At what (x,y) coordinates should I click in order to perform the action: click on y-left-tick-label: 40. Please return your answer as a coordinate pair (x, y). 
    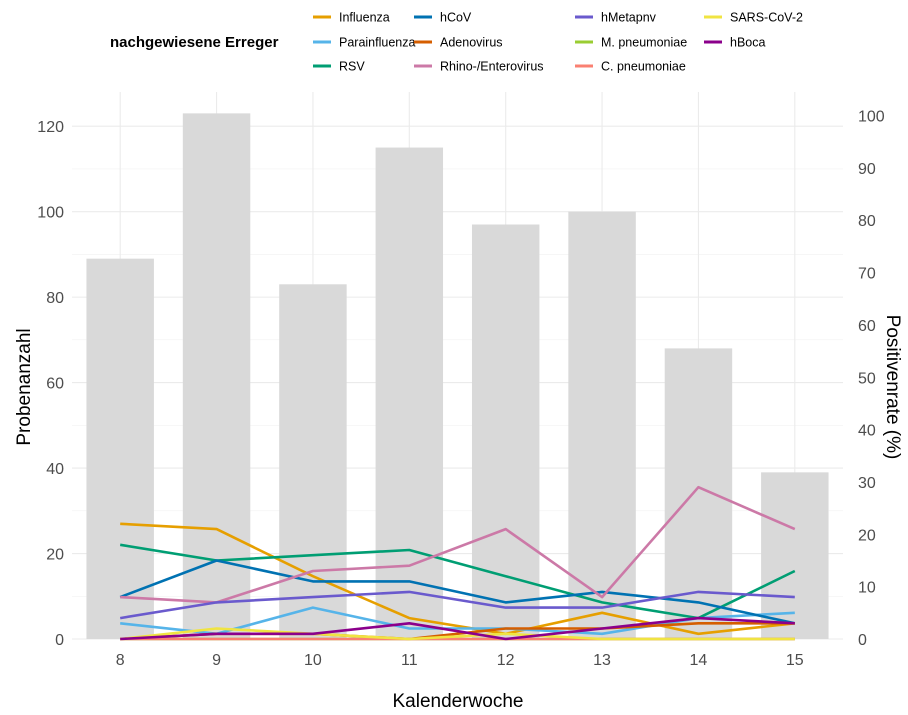
    Looking at the image, I should click on (55, 469).